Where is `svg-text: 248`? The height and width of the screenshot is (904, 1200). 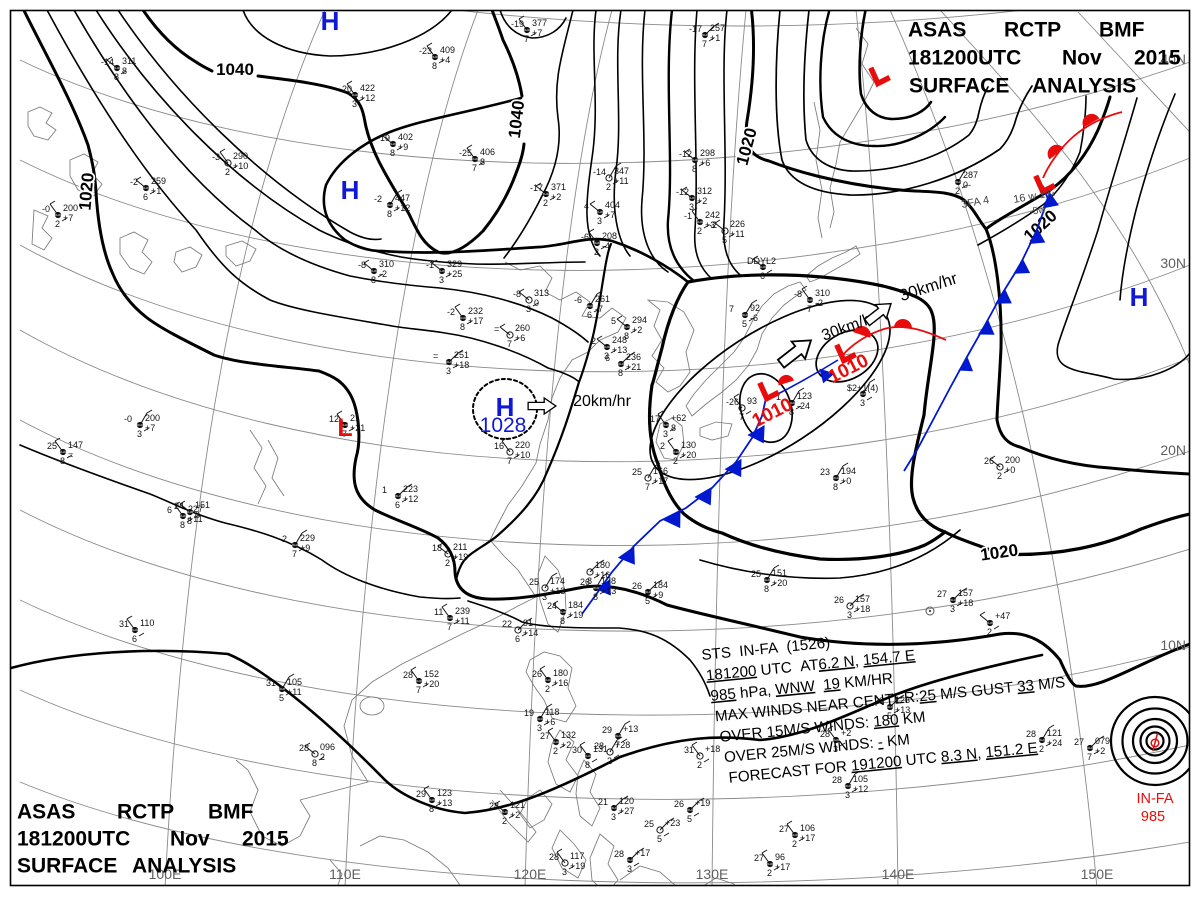 svg-text: 248 is located at coordinates (619, 340).